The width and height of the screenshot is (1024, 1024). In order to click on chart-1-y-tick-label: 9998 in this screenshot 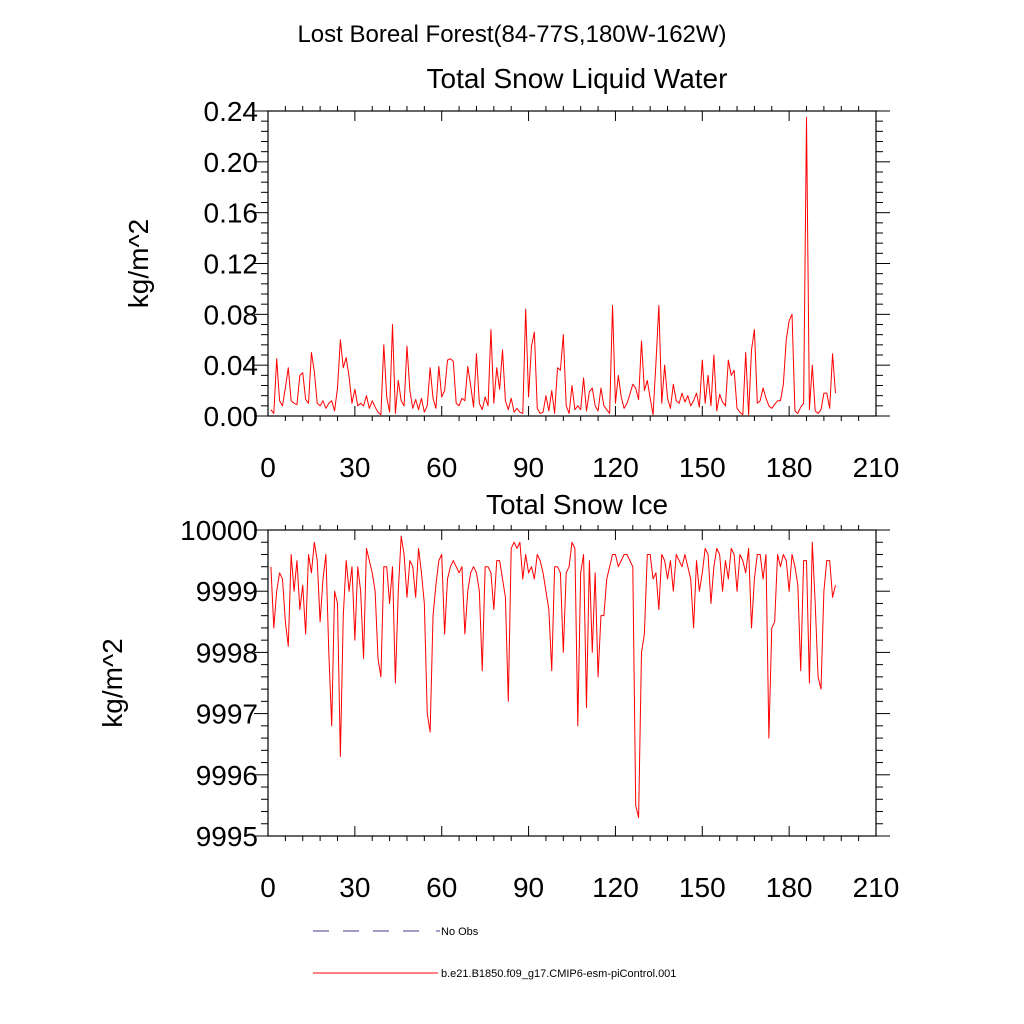, I will do `click(227, 652)`.